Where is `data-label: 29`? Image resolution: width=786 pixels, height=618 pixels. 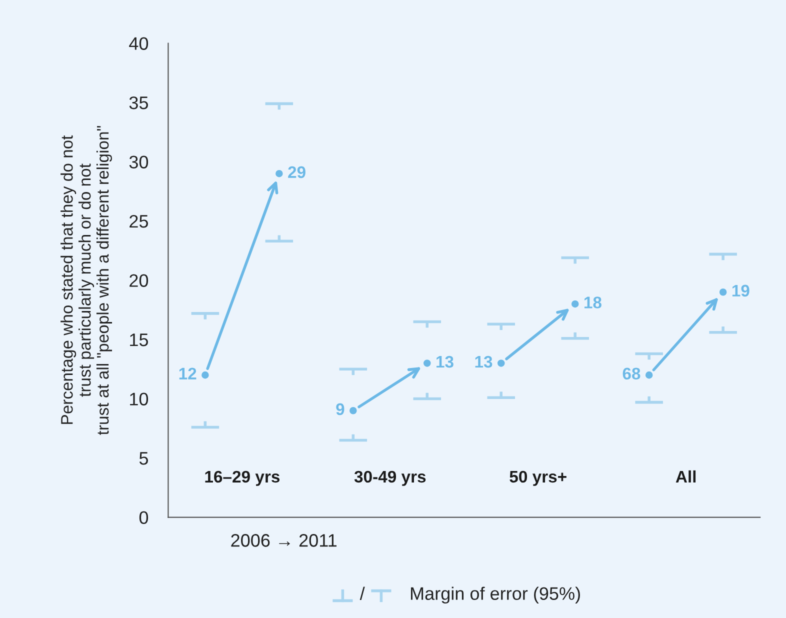 data-label: 29 is located at coordinates (297, 172).